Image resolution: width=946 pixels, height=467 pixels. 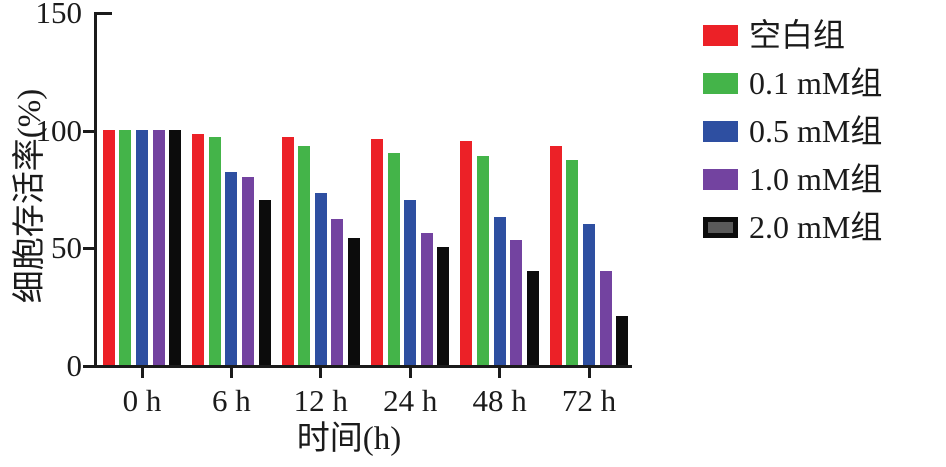 What do you see at coordinates (59, 15) in the screenshot?
I see `y-tick-label: 150` at bounding box center [59, 15].